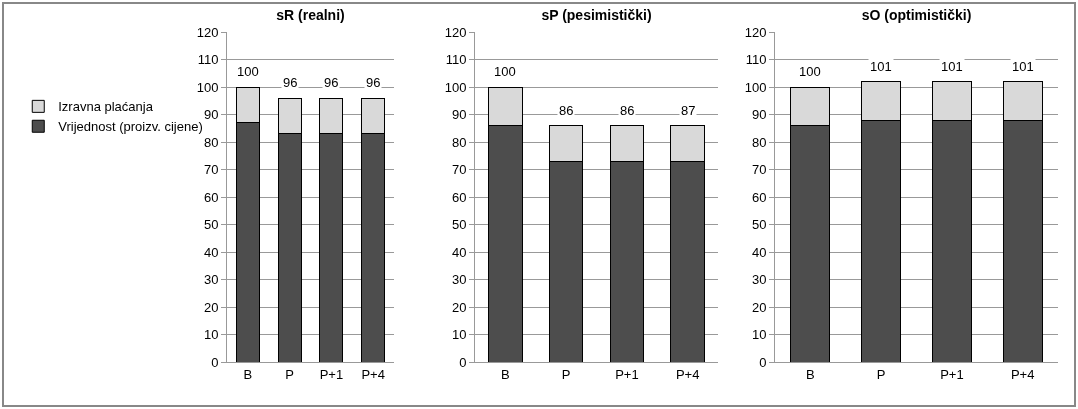 The width and height of the screenshot is (1078, 409). I want to click on legend-label: Vrijednost (proizv. cijene), so click(130, 127).